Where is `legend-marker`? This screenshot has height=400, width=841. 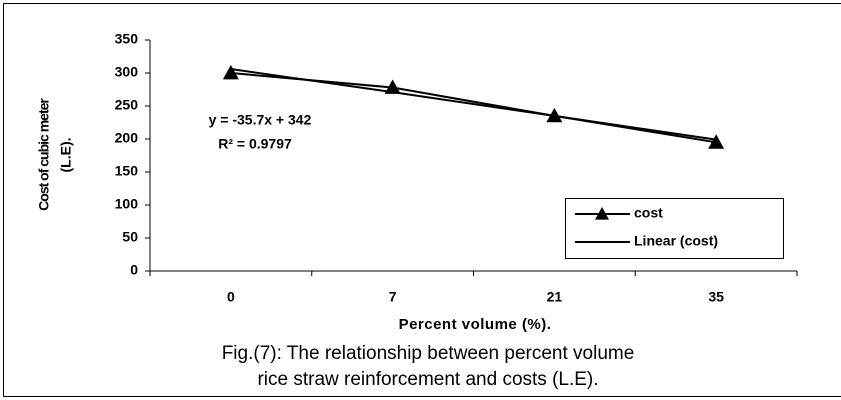
legend-marker is located at coordinates (602, 213).